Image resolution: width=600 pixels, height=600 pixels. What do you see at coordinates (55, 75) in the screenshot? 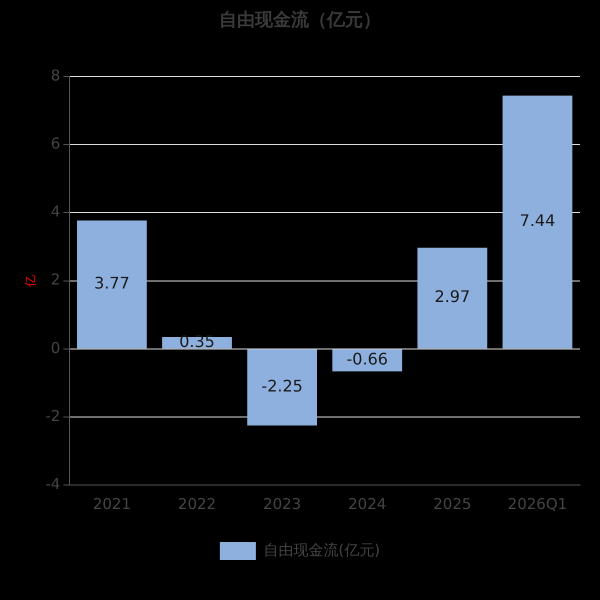
I see `y-tick-label: 8` at bounding box center [55, 75].